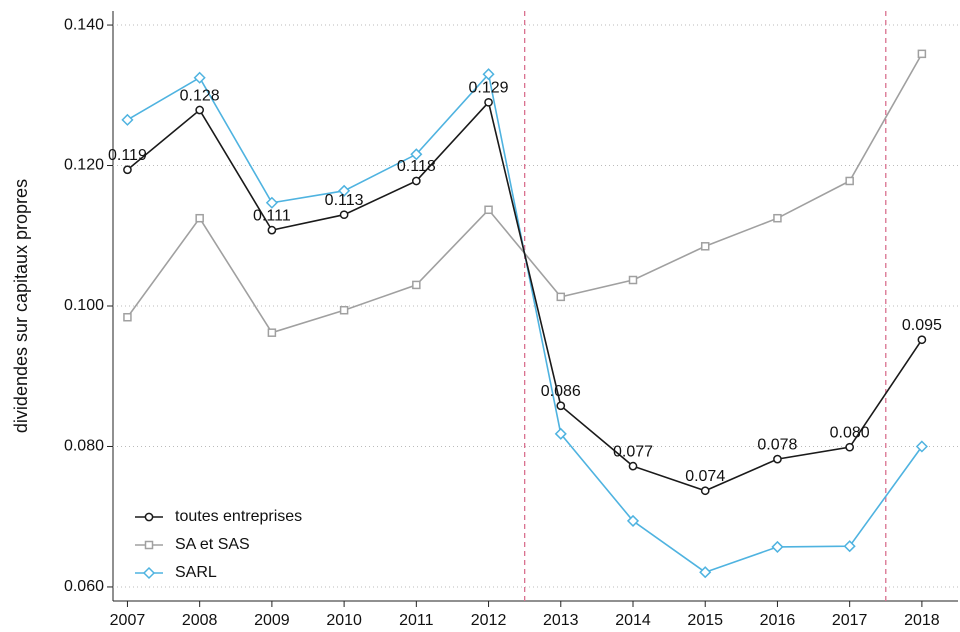 The width and height of the screenshot is (960, 632). Describe the element at coordinates (200, 620) in the screenshot. I see `x-tick-label: 2008` at that location.